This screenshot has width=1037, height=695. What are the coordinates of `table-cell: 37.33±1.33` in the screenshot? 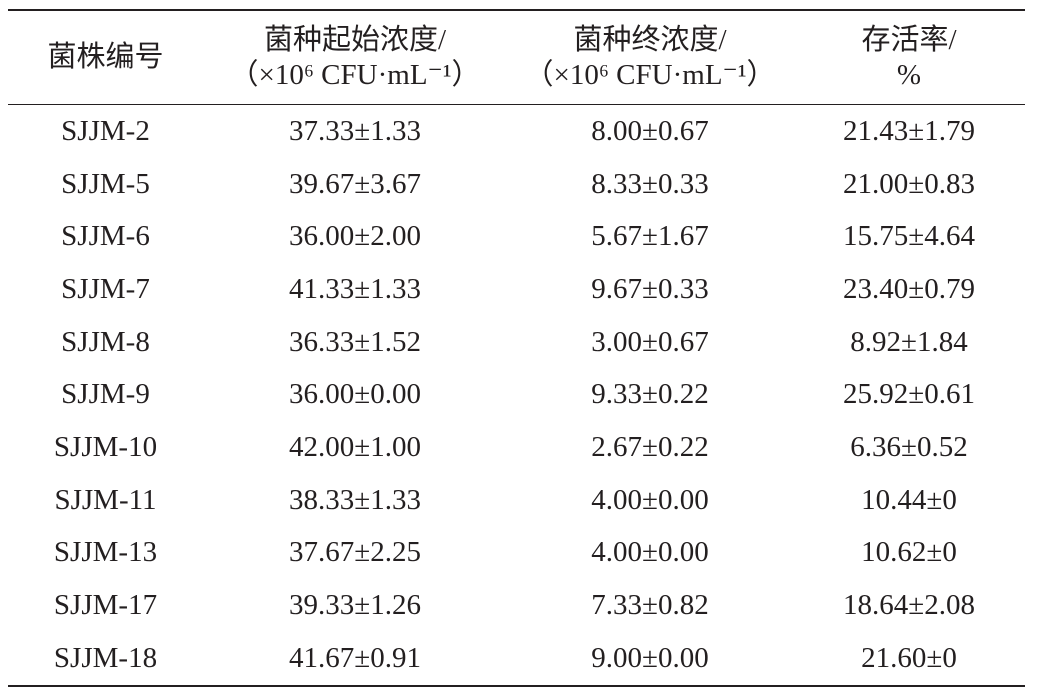 It's located at (355, 130).